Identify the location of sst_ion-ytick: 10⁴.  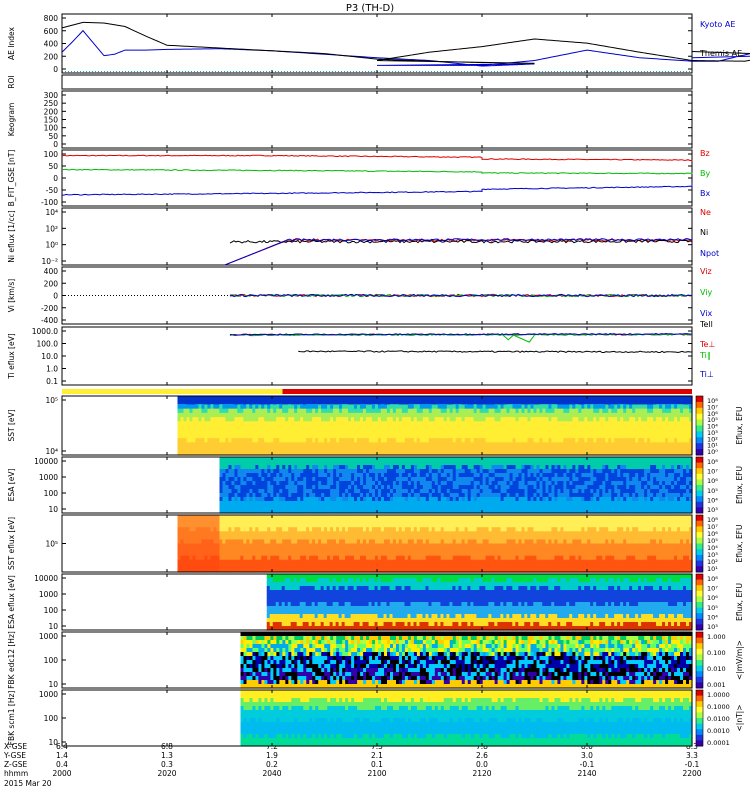
(51, 451).